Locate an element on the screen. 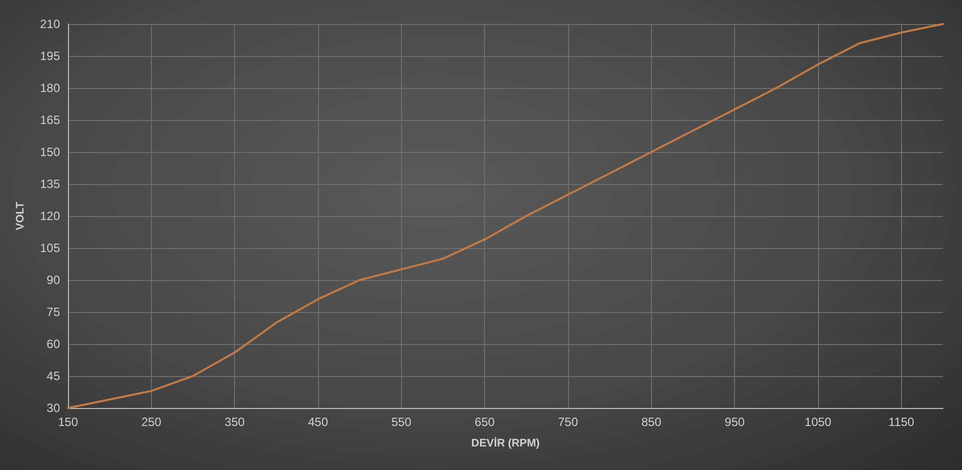 This screenshot has width=962, height=470. x-tick-label: 450 is located at coordinates (318, 422).